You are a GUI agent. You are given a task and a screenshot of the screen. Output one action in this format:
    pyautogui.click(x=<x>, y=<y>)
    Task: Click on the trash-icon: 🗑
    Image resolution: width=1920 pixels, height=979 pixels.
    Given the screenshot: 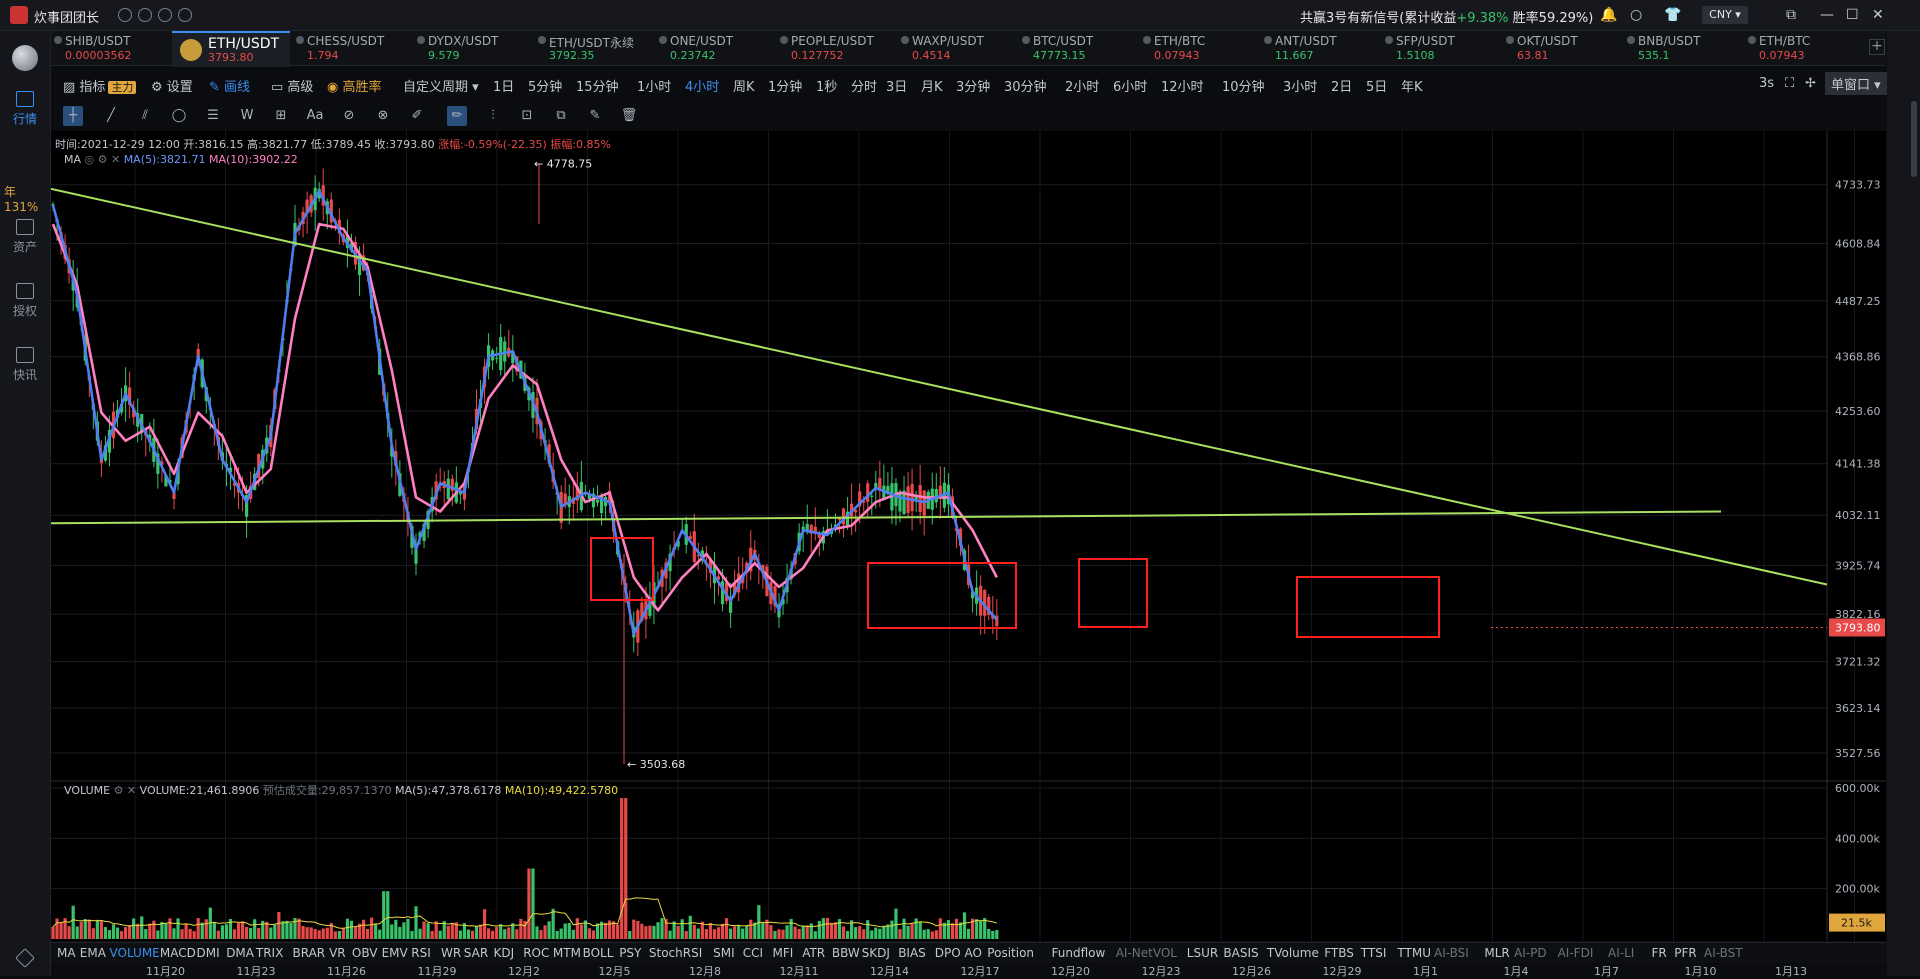 What is the action you would take?
    pyautogui.click(x=629, y=115)
    